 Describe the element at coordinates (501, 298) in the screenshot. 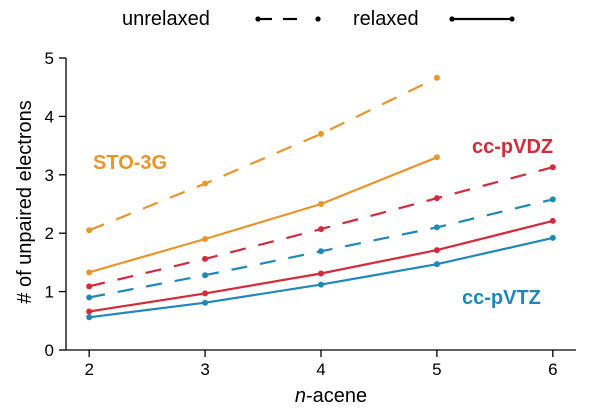

I see `annotation-cc-pvtz: cc-pVTZ` at that location.